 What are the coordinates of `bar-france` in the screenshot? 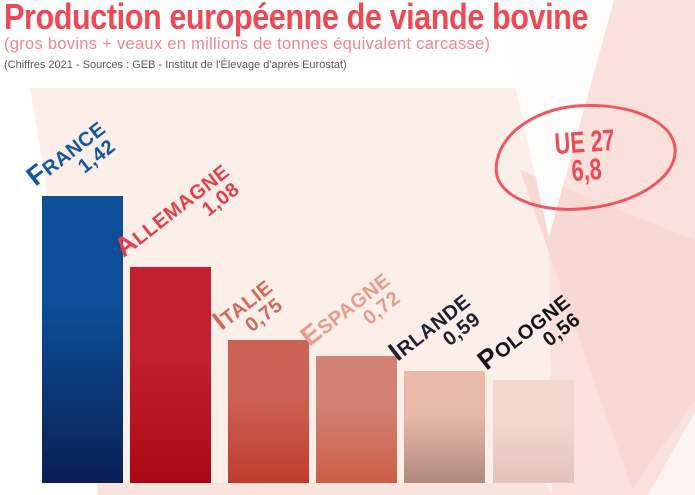 It's located at (82, 339).